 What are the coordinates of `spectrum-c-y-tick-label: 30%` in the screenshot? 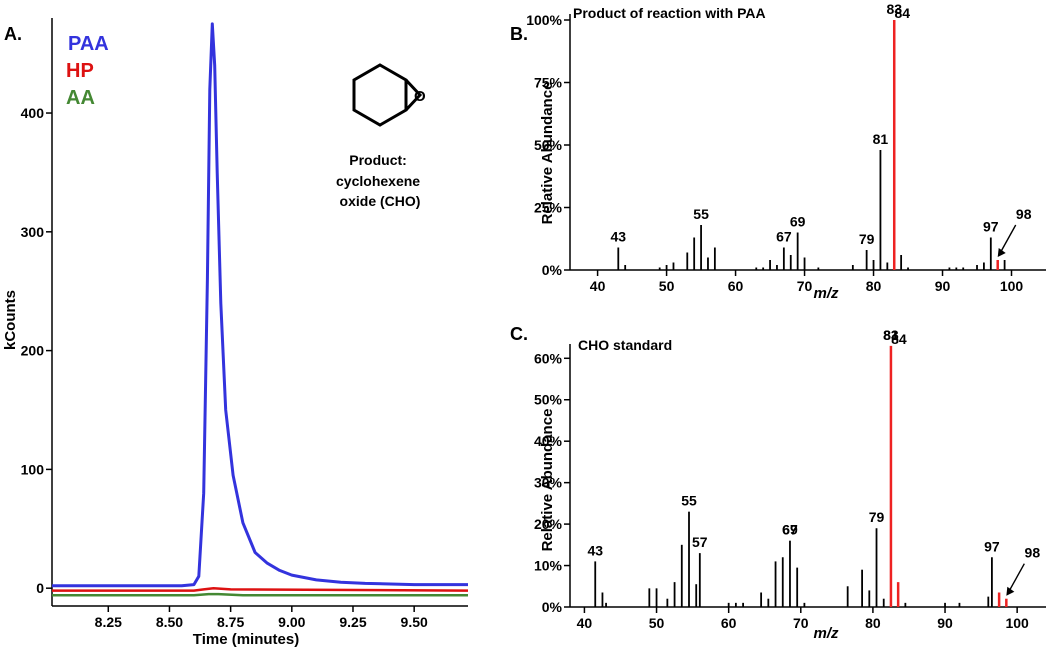 It's located at (548, 483).